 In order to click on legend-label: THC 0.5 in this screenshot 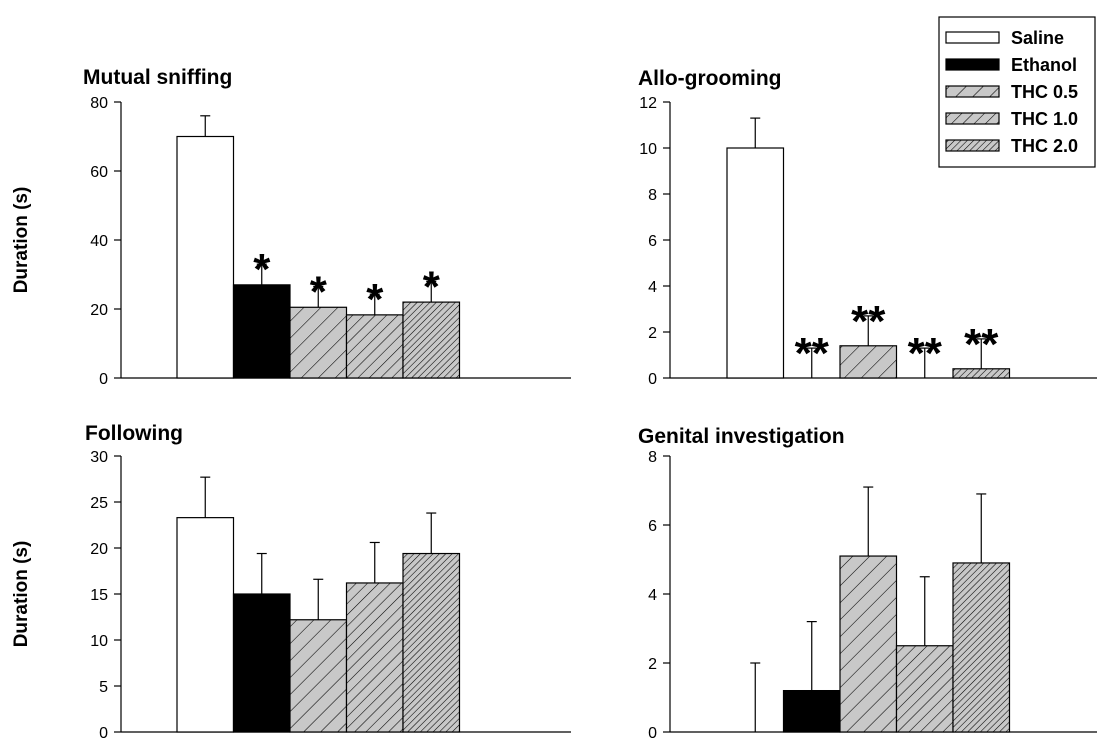, I will do `click(1044, 92)`.